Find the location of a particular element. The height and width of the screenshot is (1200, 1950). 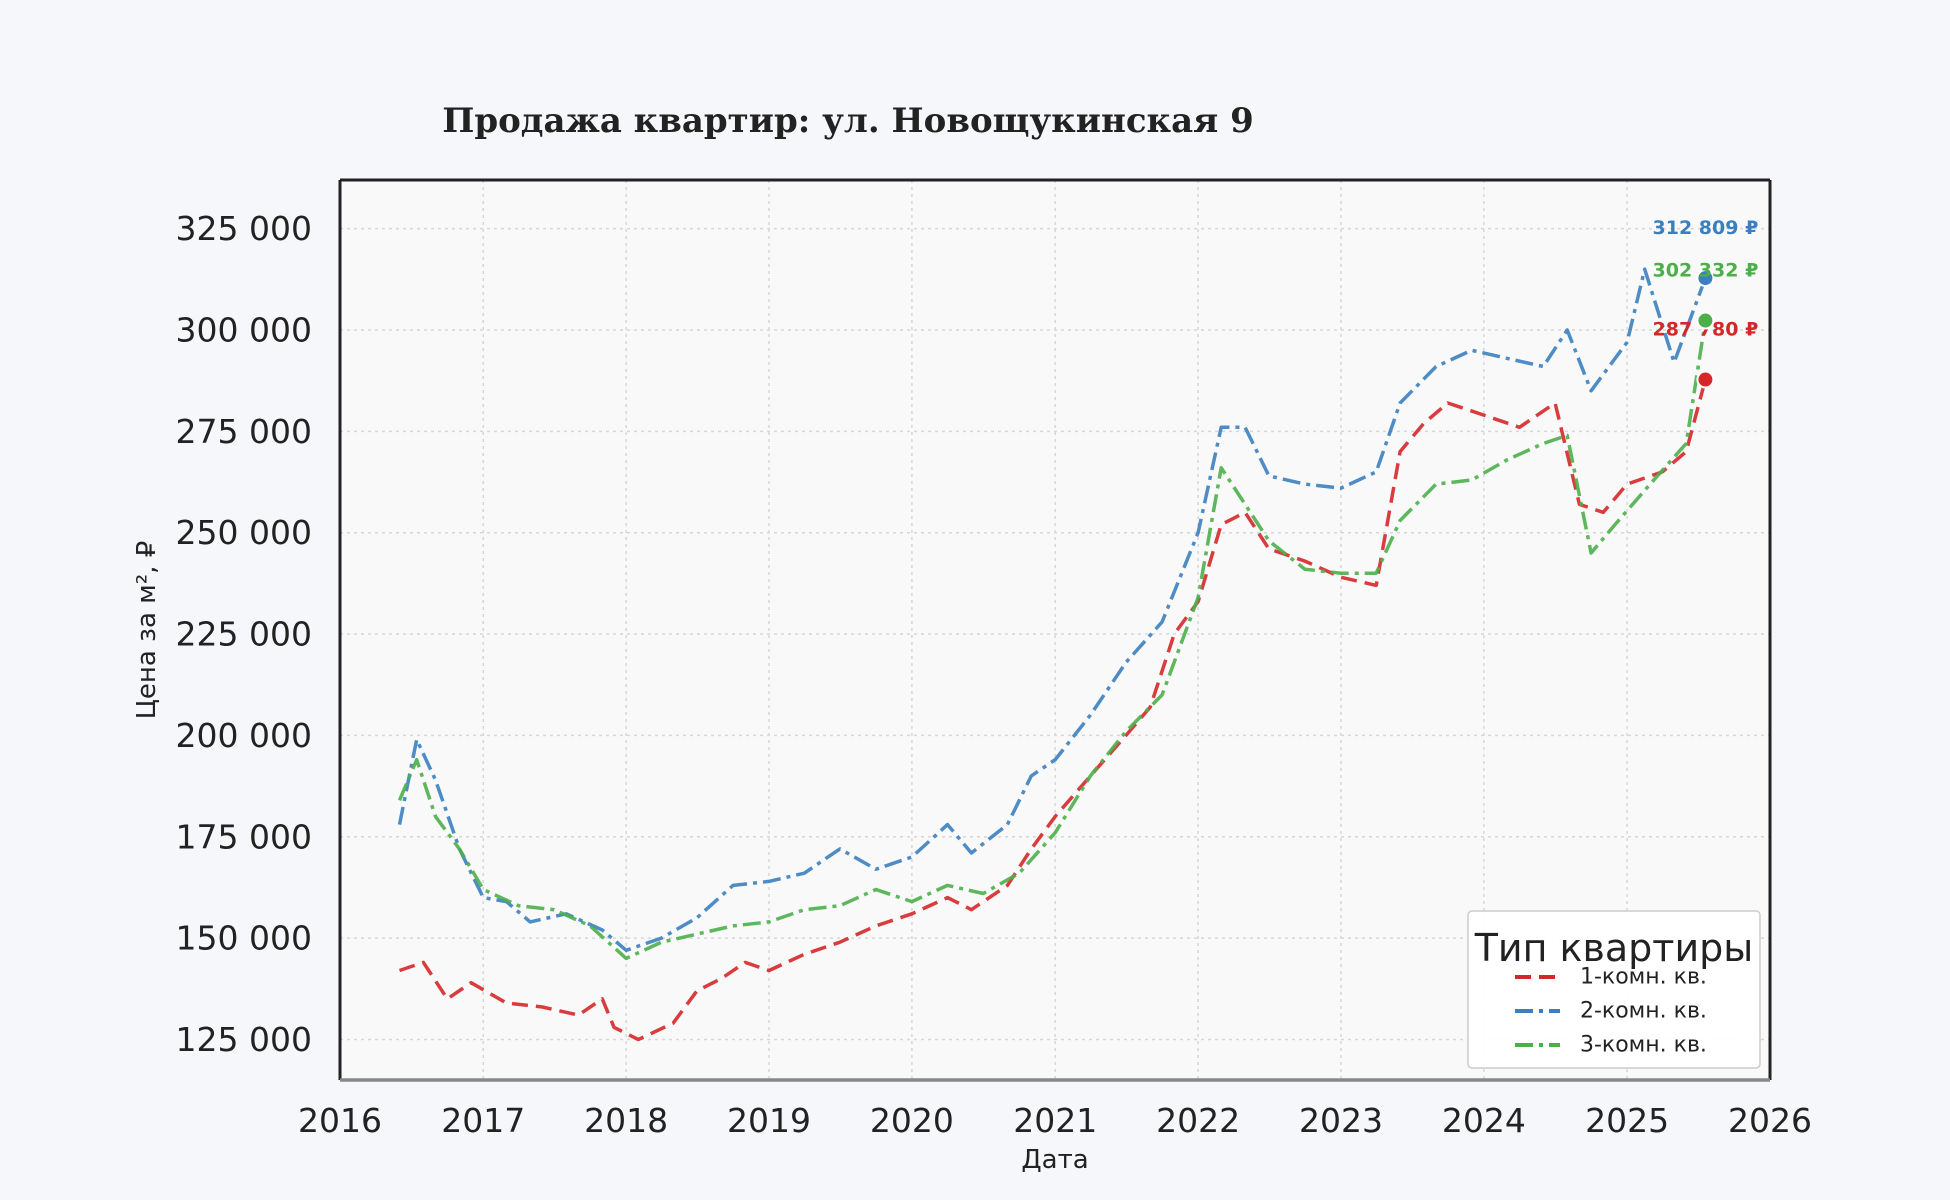

y-tick-label: 150 000 is located at coordinates (244, 938).